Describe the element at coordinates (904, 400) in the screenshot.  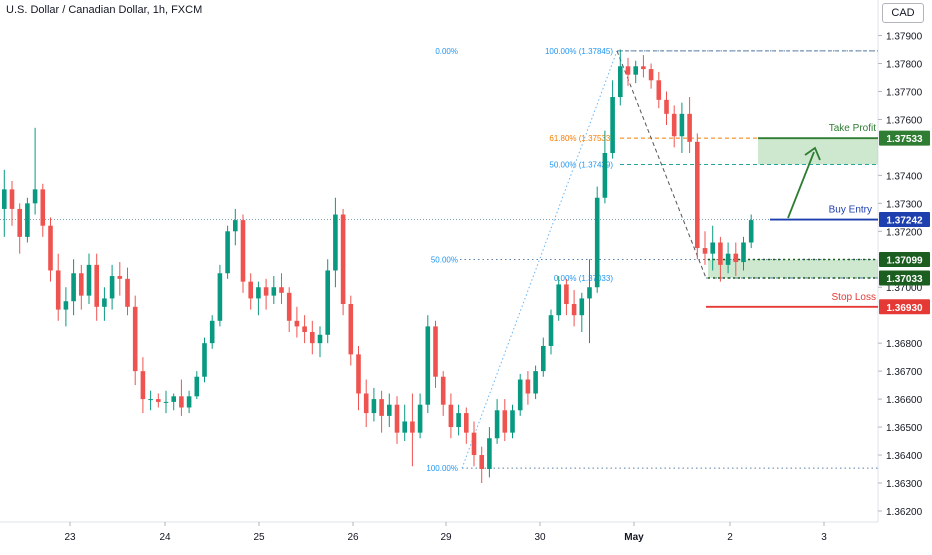
I see `y-tick-label: 1.36600` at that location.